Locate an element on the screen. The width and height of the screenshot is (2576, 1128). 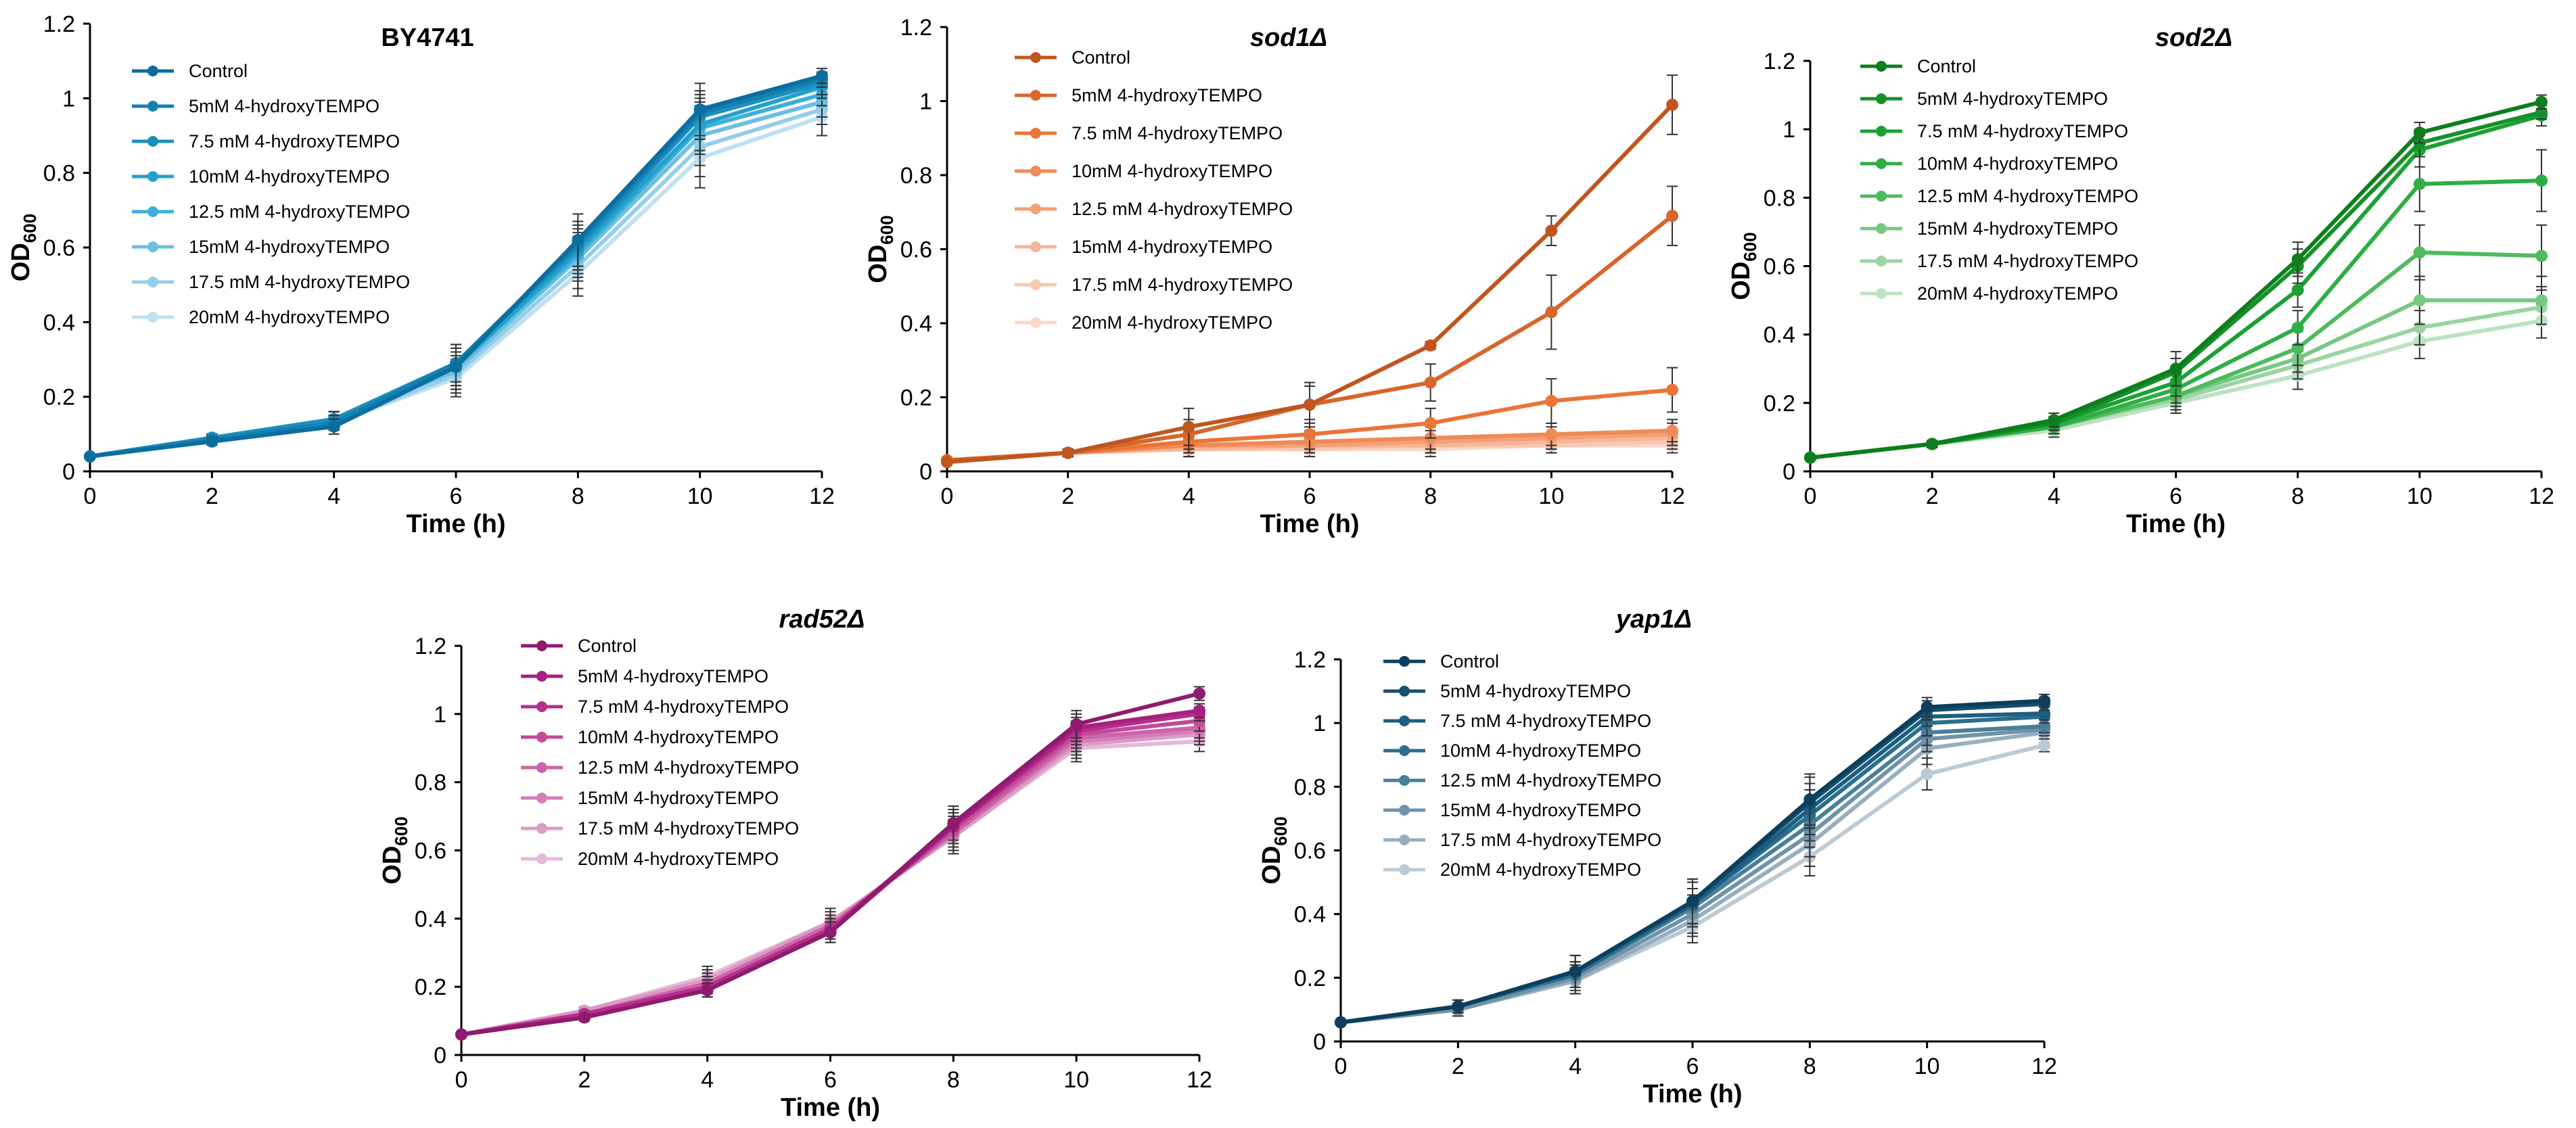
x-tick-label: 8 is located at coordinates (953, 1080).